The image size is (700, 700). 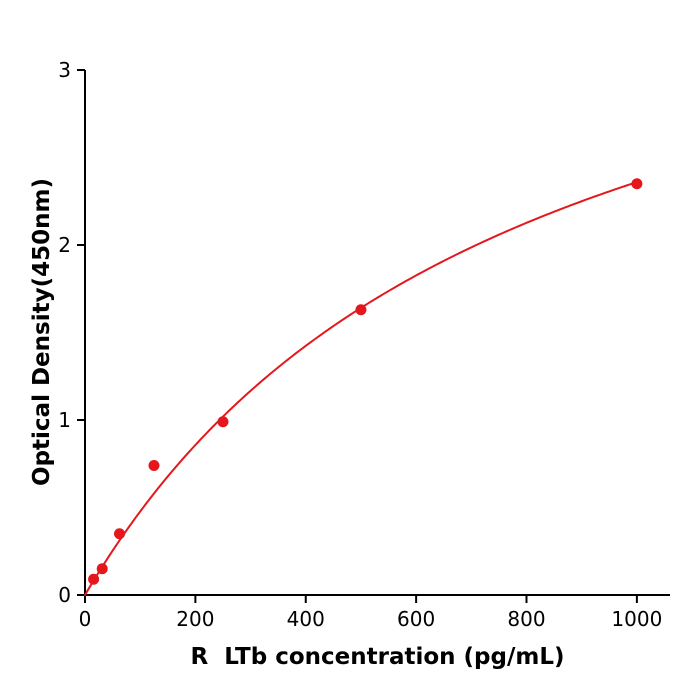 I want to click on y-tick-label: 2, so click(x=64, y=245).